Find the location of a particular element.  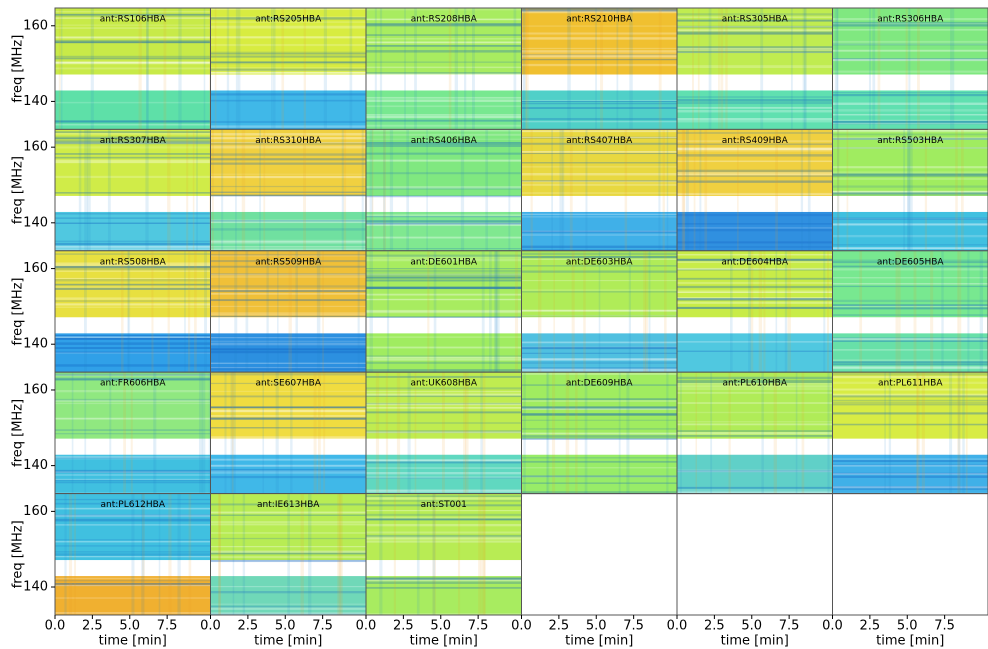

x-tick-label: 0.0 is located at coordinates (55, 626).